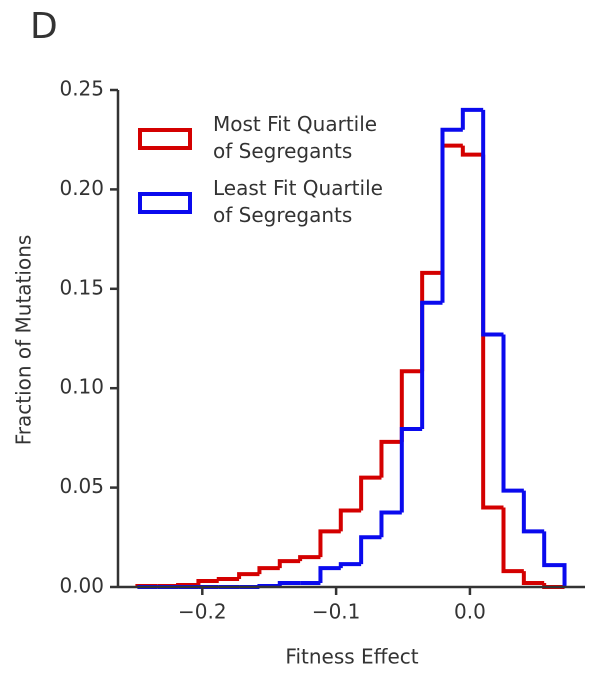 Image resolution: width=608 pixels, height=679 pixels. What do you see at coordinates (81, 287) in the screenshot?
I see `y-tick-label: 0.15` at bounding box center [81, 287].